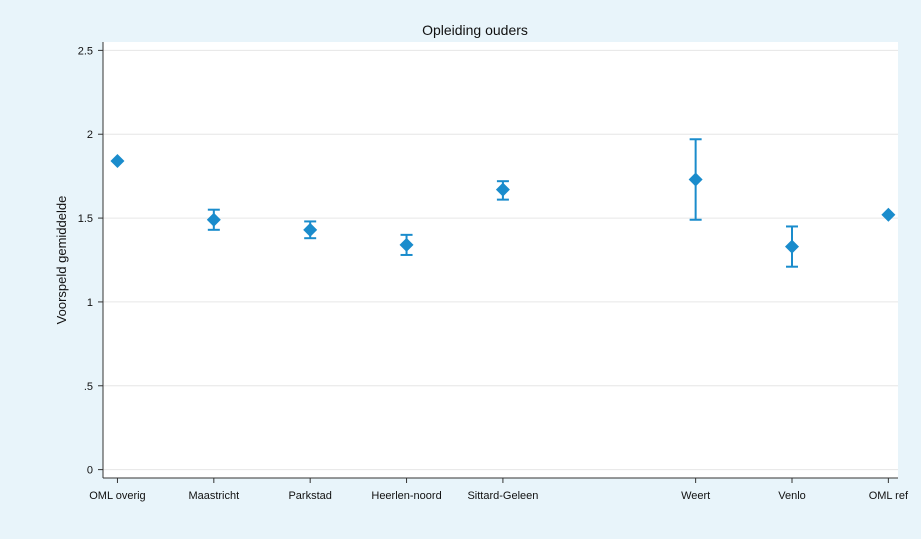 This screenshot has width=921, height=539. I want to click on y-axis-ticks: 0 .5 1 1.5 2 2.5, so click(90, 261).